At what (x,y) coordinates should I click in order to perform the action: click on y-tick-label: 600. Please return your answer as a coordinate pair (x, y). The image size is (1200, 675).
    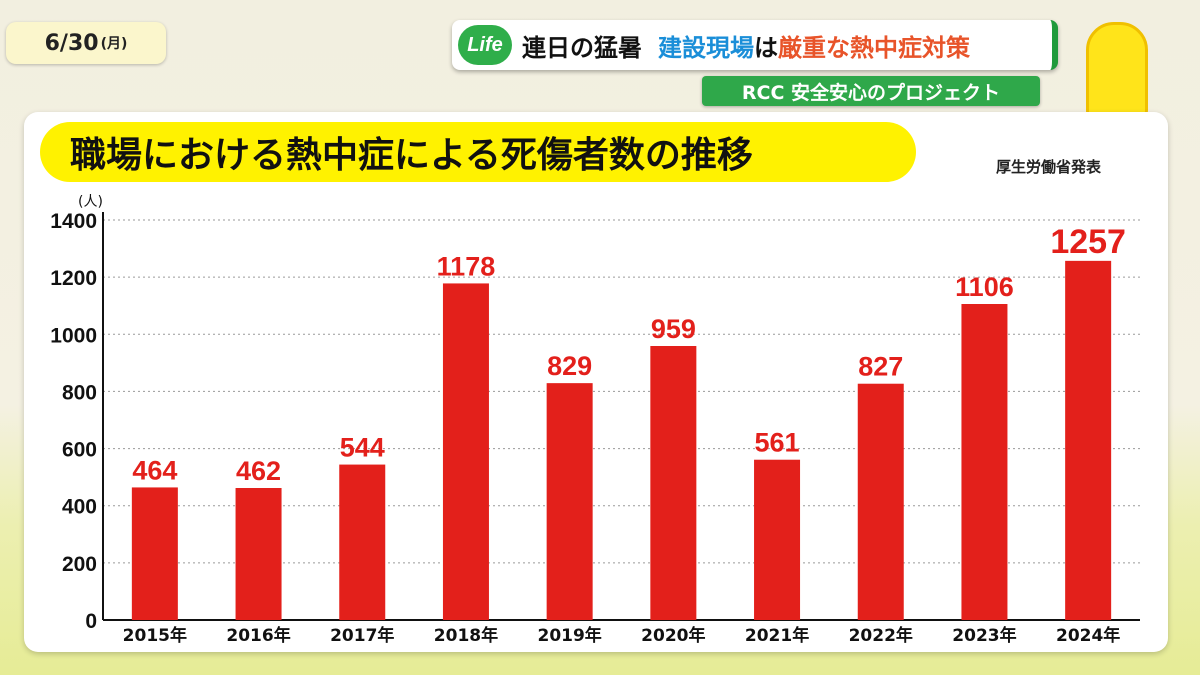
    Looking at the image, I should click on (79, 450).